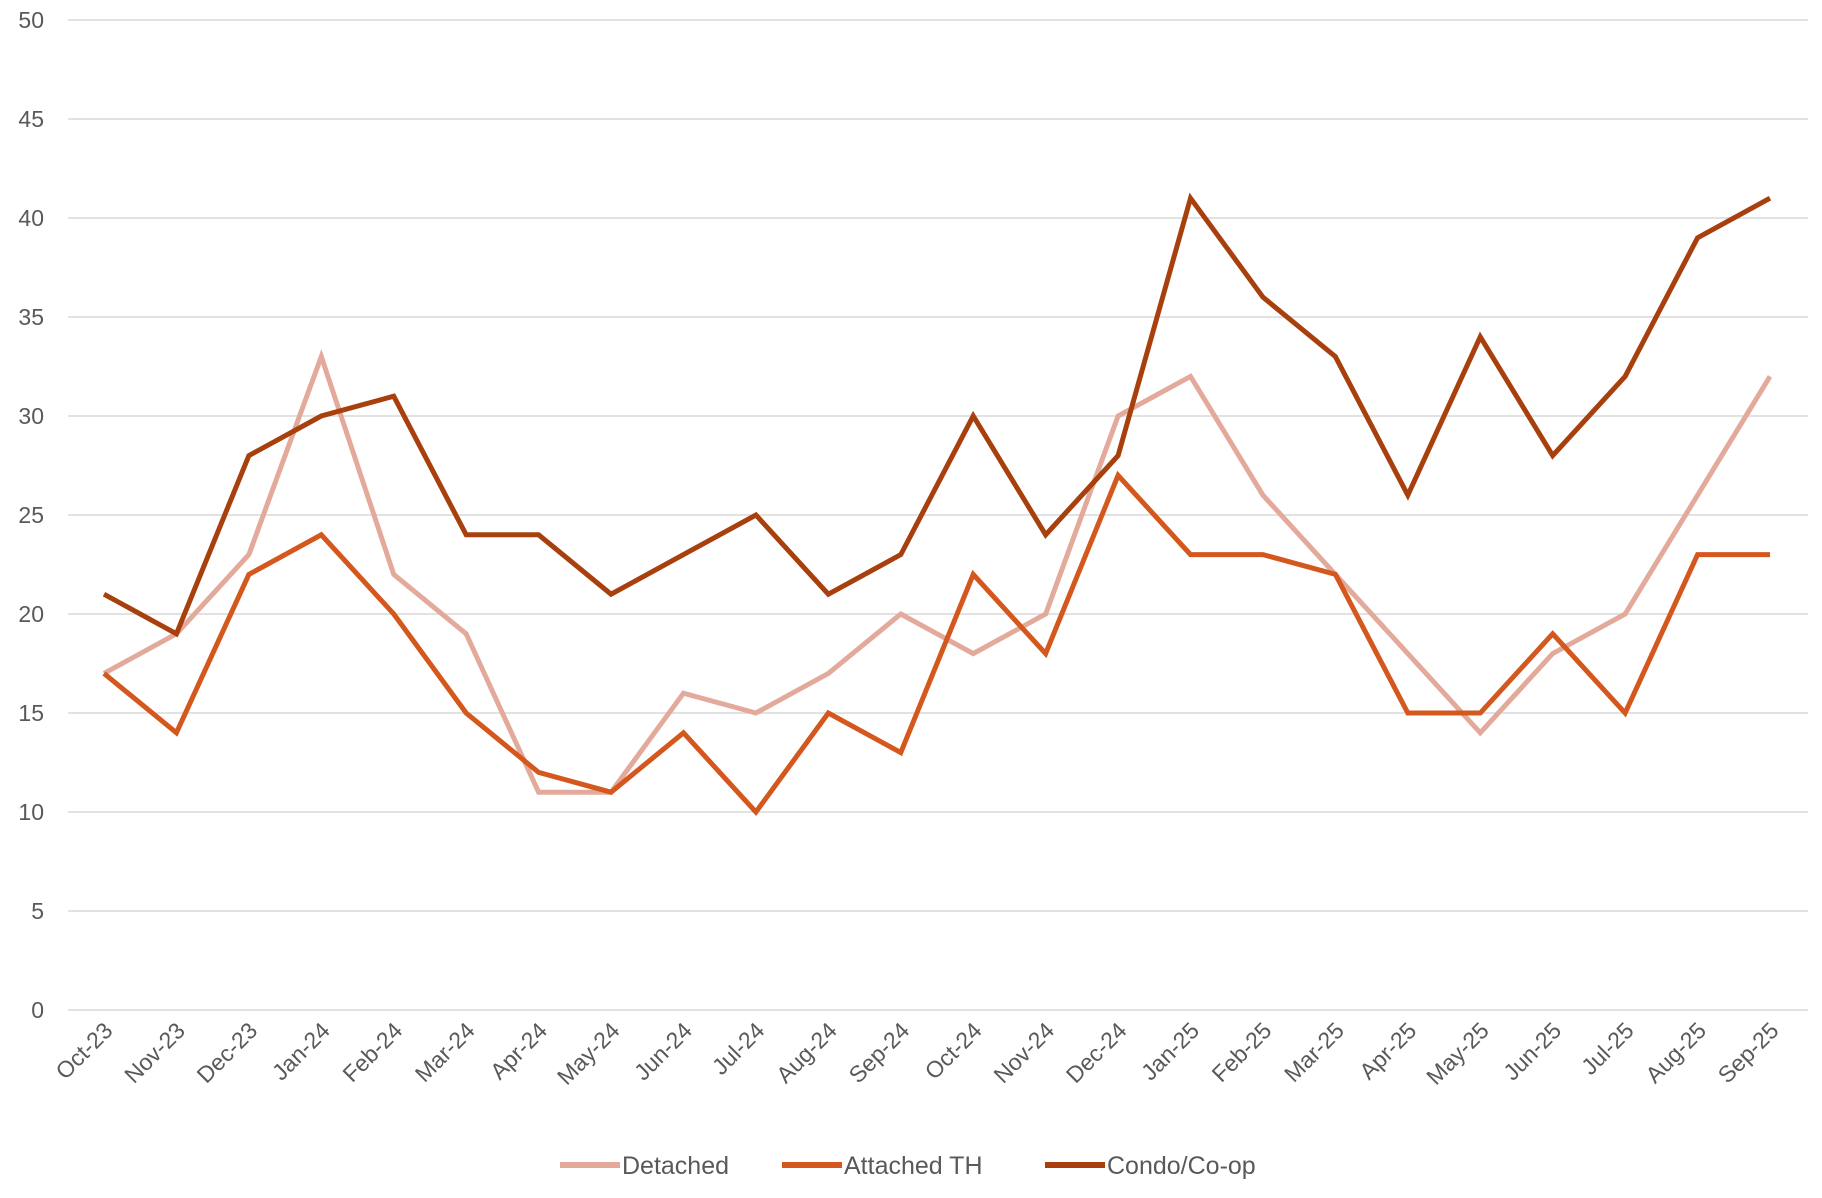 This screenshot has height=1198, width=1822. What do you see at coordinates (37, 911) in the screenshot?
I see `y-tick-label: 5` at bounding box center [37, 911].